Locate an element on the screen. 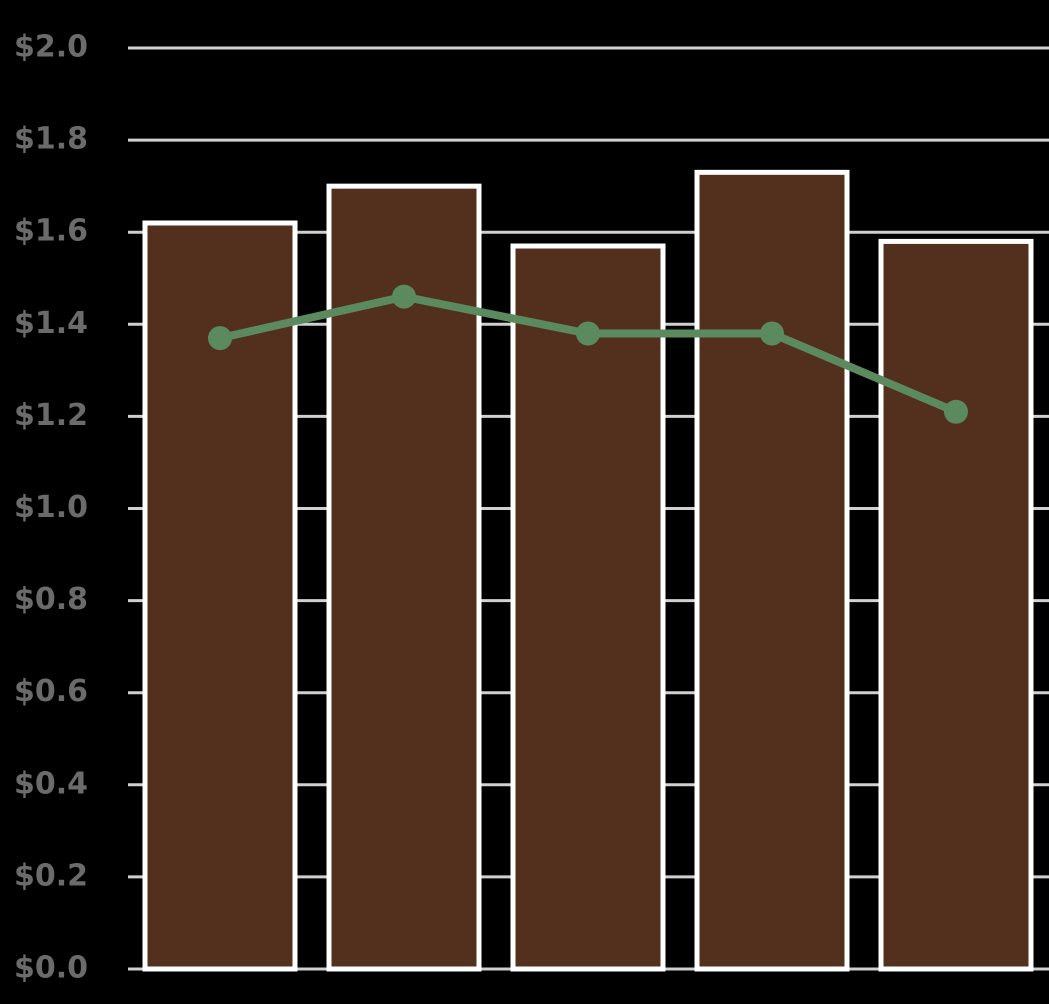 Image resolution: width=1049 pixels, height=1004 pixels. y-tick-label: $2.0 is located at coordinates (51, 47).